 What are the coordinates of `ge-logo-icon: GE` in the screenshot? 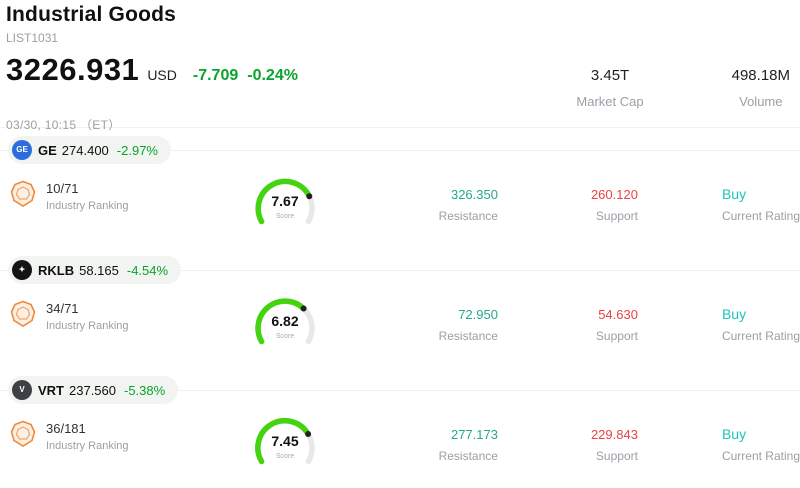 It's located at (22, 150).